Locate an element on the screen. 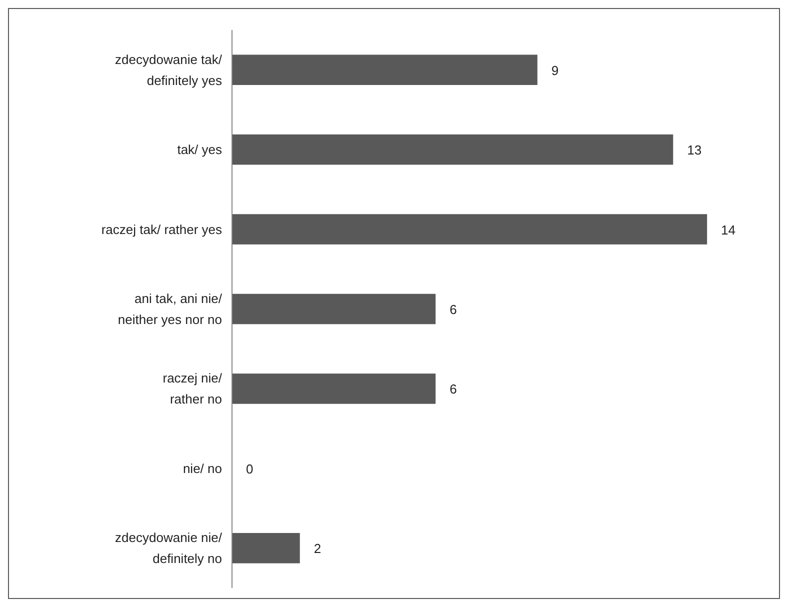 The width and height of the screenshot is (789, 610). y-tick-label: zdecydowanie tak/ definitely yes is located at coordinates (168, 70).